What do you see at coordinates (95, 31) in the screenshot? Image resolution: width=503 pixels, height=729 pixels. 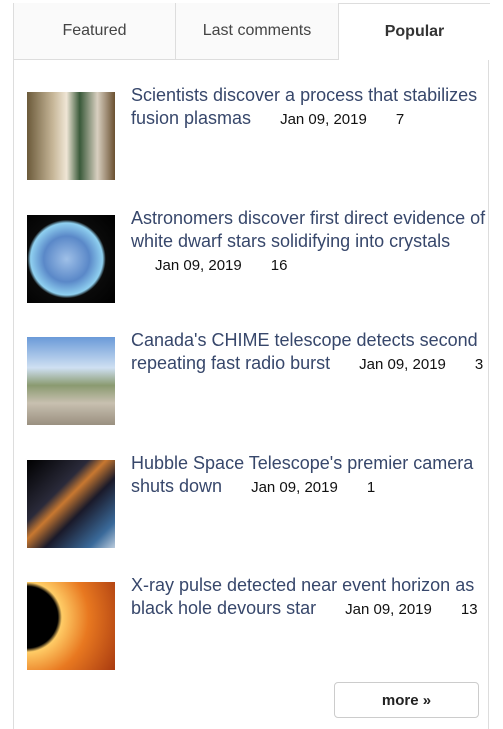 I see `tab: Featured` at bounding box center [95, 31].